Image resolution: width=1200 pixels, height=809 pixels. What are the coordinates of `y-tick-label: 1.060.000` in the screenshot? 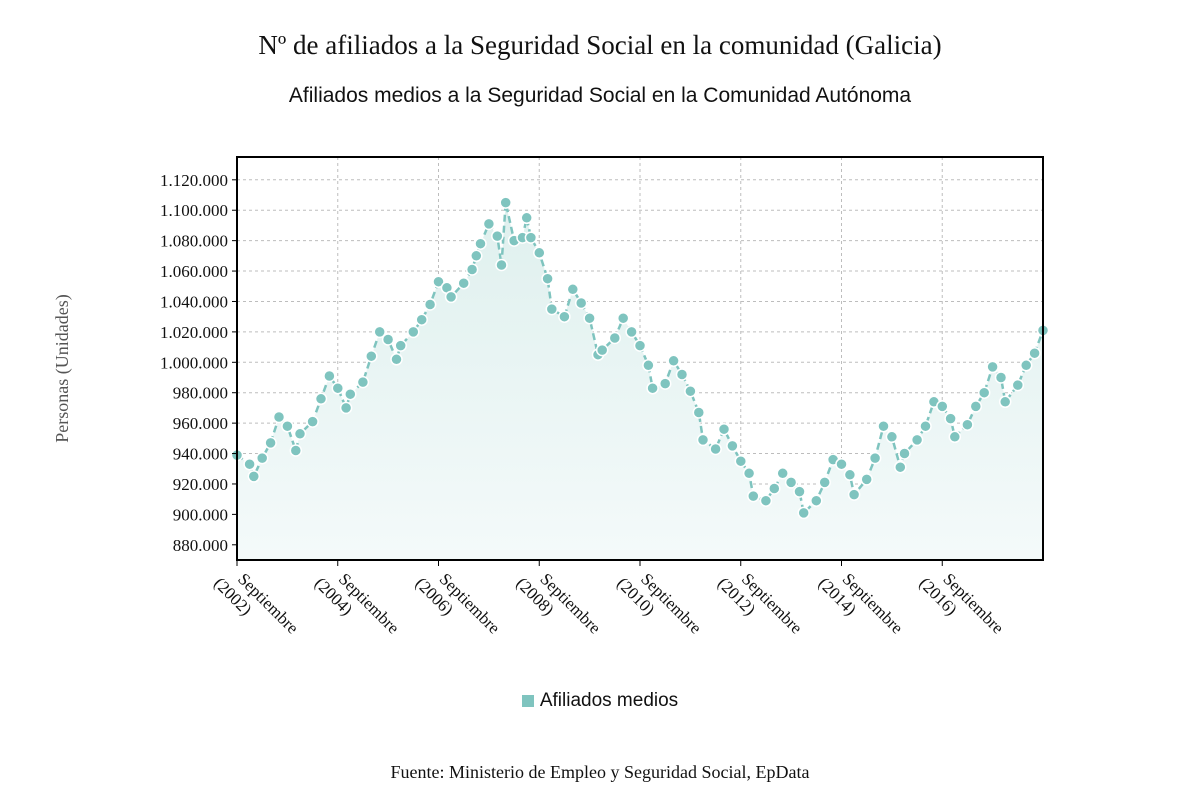 It's located at (194, 271).